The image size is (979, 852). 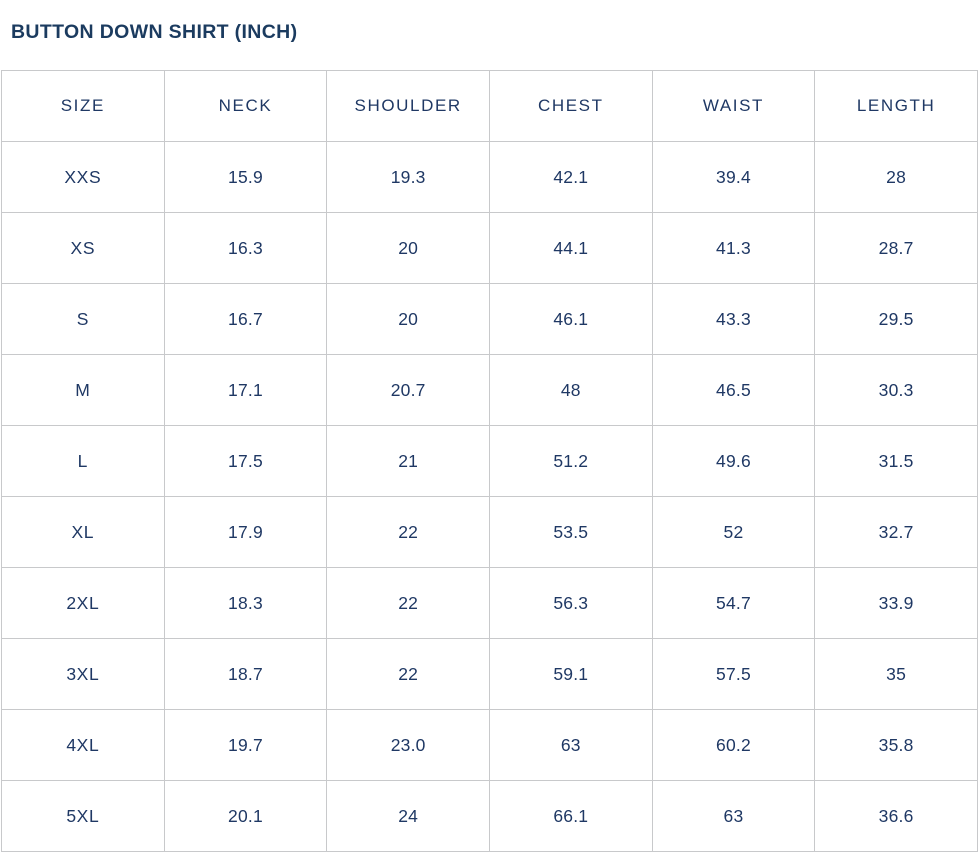 I want to click on table-row: 2XL 18.3 22 56.3 54.7 33.9, so click(x=489, y=603).